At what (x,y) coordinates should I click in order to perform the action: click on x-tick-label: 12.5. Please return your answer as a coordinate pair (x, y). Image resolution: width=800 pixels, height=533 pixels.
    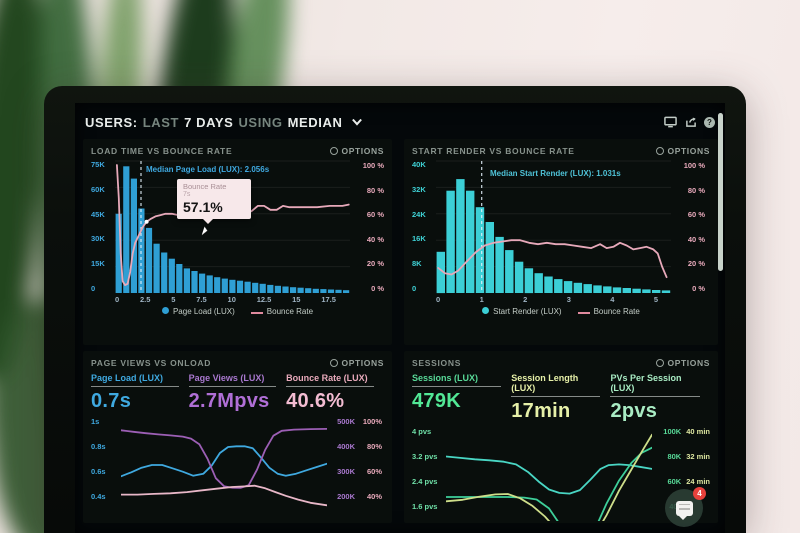
    Looking at the image, I should click on (264, 299).